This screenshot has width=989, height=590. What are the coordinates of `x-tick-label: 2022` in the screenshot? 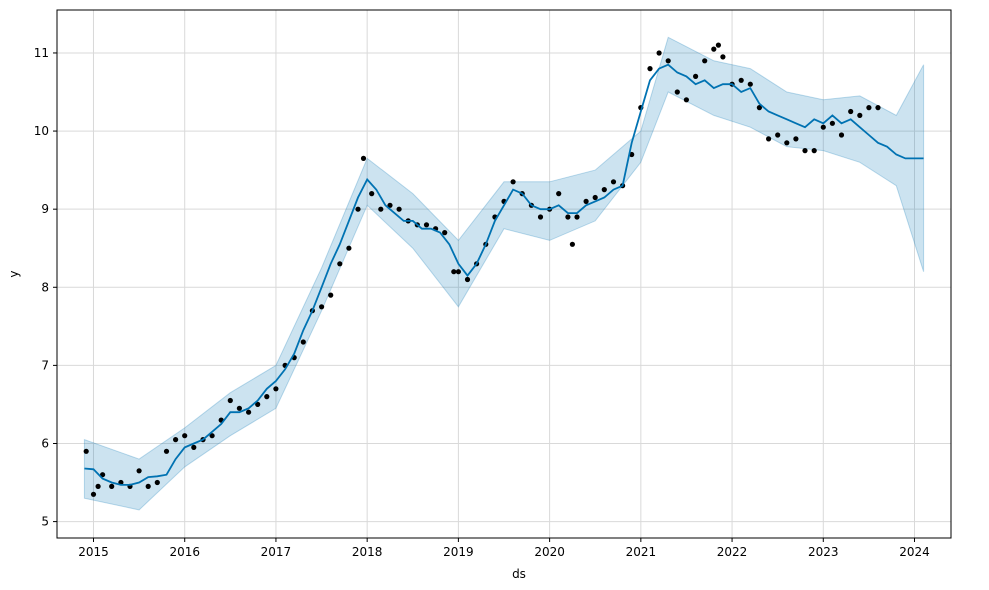 It's located at (732, 552).